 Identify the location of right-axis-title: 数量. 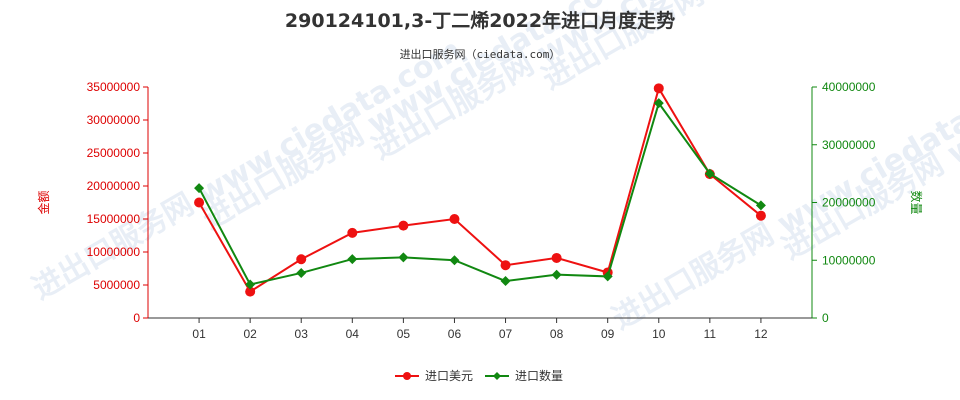
(916, 202).